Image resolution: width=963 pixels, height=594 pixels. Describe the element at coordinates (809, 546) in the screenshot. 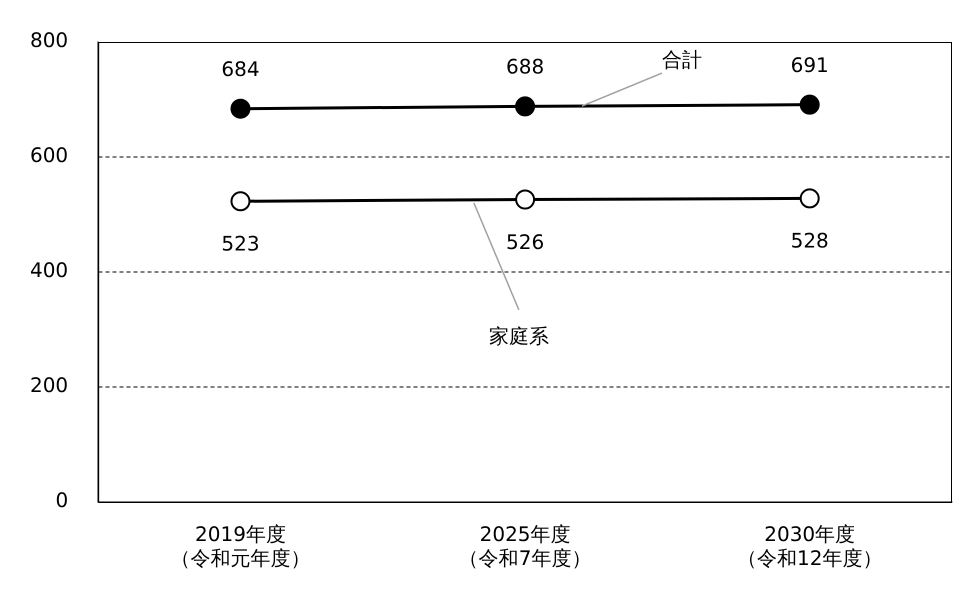

I see `x-tick-label: 2030年度（令和12年度）` at that location.